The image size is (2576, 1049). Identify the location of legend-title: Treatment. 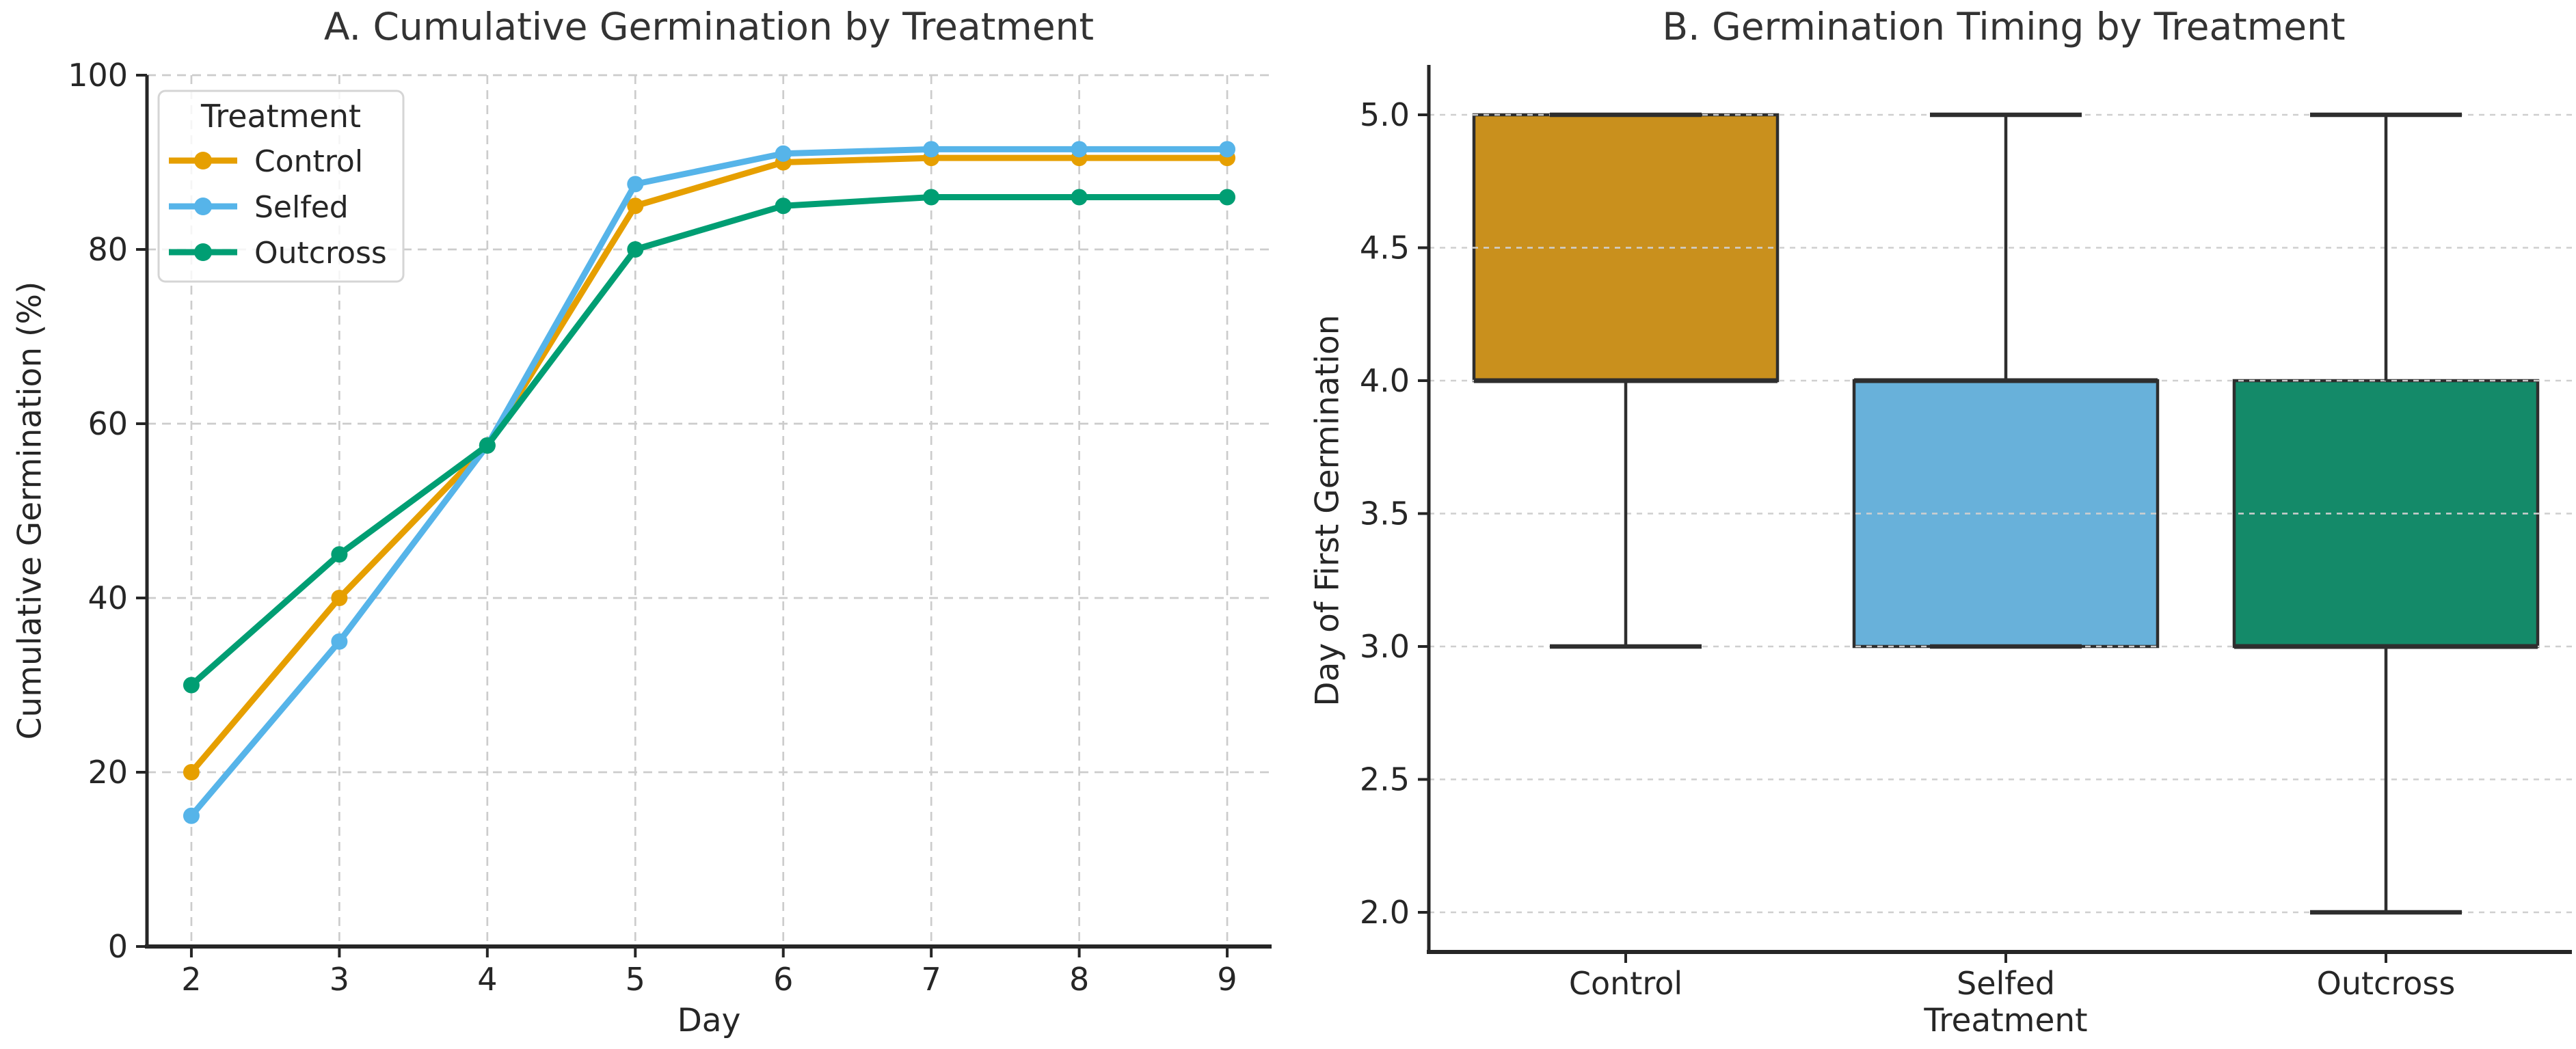
(280, 116).